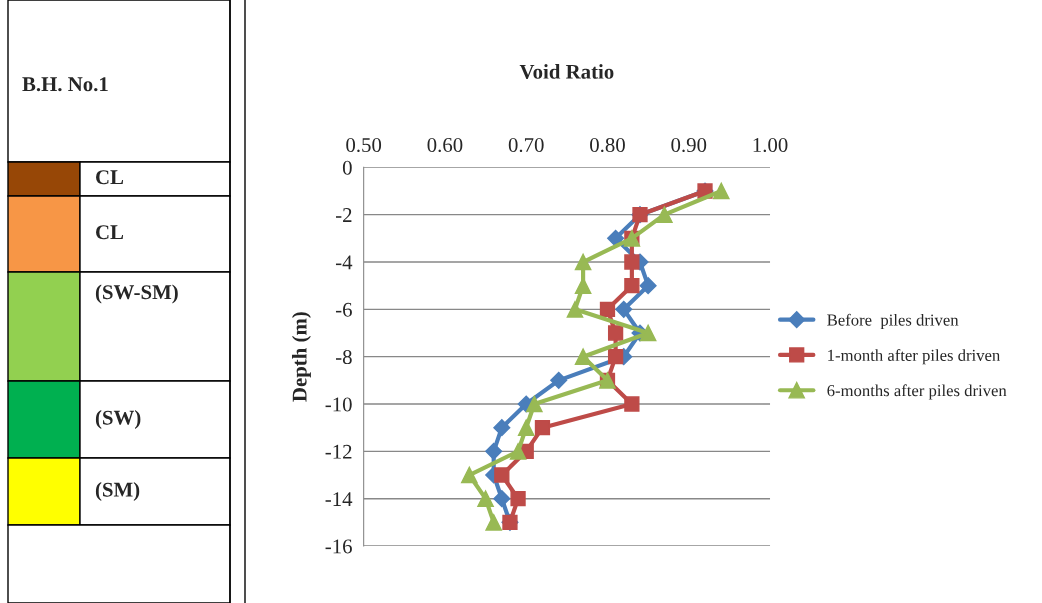  What do you see at coordinates (343, 357) in the screenshot?
I see `y-tick-label: -8` at bounding box center [343, 357].